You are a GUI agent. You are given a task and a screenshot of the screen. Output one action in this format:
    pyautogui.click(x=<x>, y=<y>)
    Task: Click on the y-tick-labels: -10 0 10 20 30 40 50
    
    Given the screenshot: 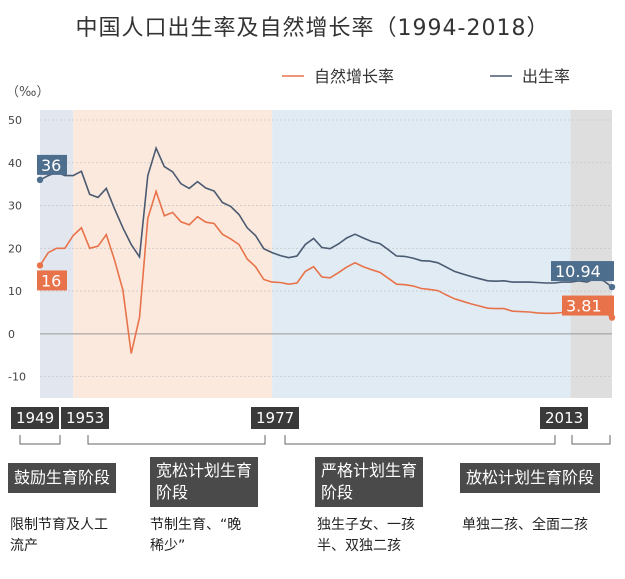 What is the action you would take?
    pyautogui.click(x=17, y=249)
    